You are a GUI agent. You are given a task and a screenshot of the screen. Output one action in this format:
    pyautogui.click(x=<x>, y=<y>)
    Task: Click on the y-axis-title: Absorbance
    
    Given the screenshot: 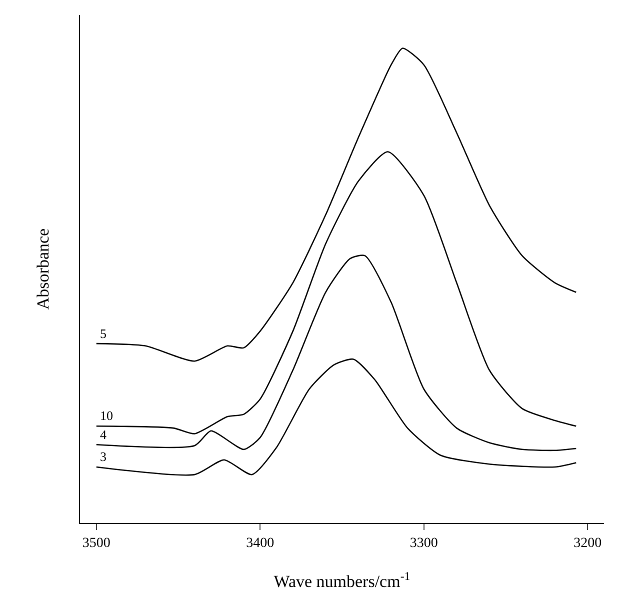 What is the action you would take?
    pyautogui.click(x=43, y=269)
    